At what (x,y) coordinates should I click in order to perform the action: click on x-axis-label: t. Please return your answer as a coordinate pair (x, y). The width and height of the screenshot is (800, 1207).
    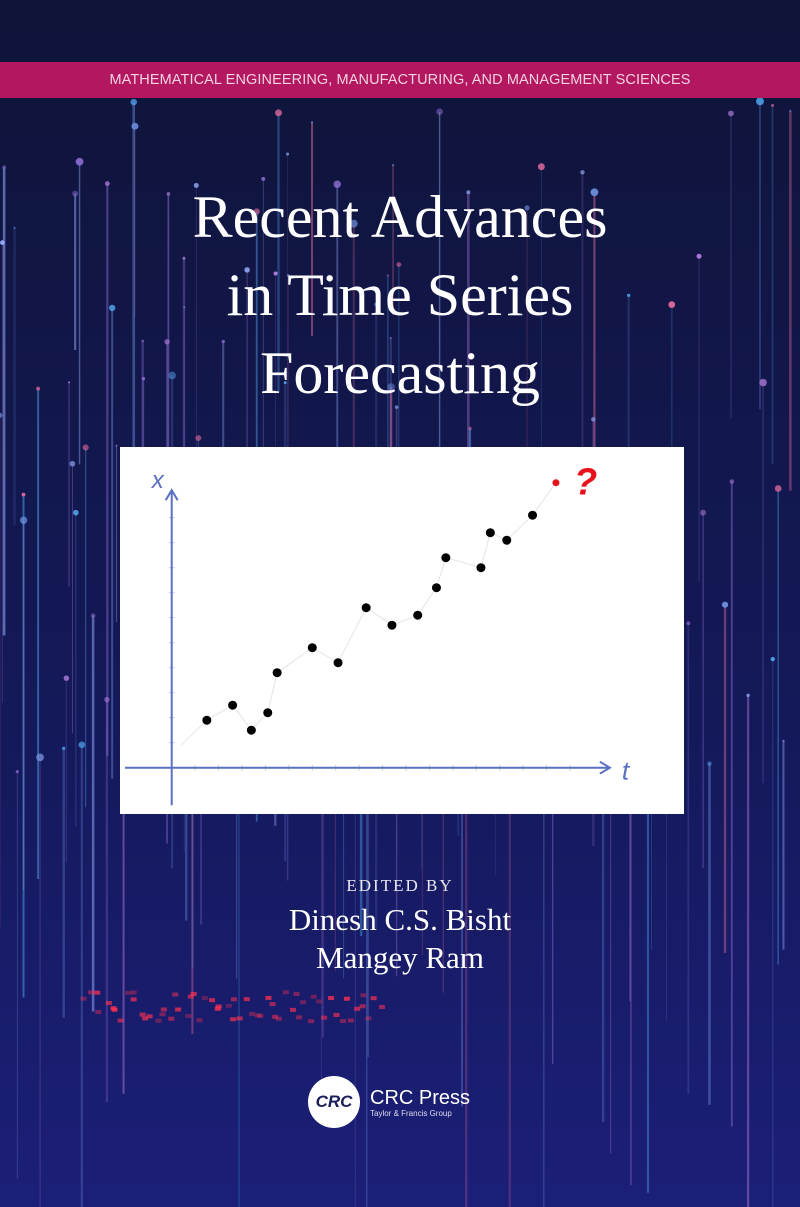
    Looking at the image, I should click on (626, 771).